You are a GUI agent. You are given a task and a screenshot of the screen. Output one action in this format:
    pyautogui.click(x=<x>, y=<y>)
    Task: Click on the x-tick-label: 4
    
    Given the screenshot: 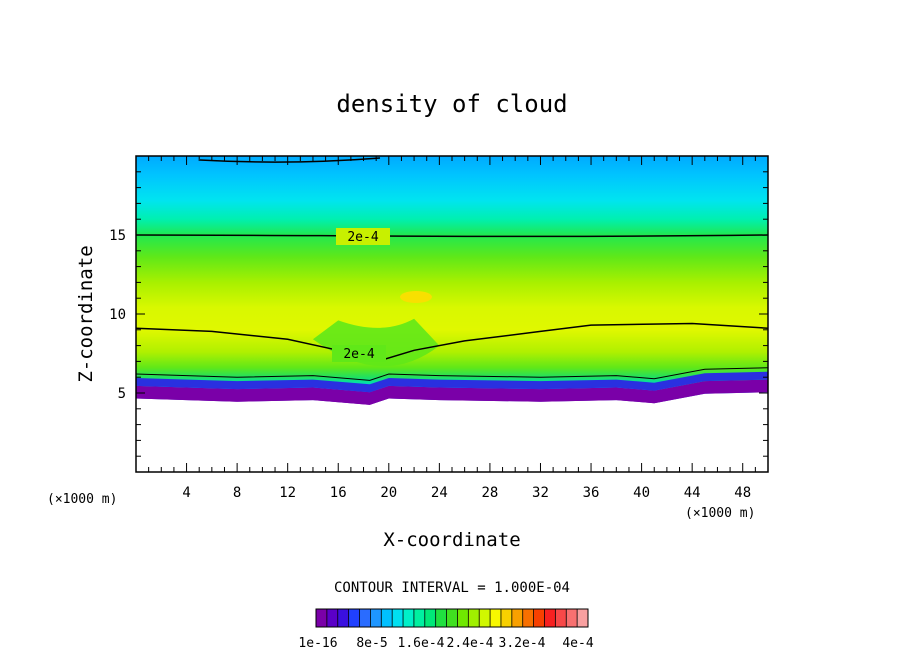 What is the action you would take?
    pyautogui.click(x=186, y=493)
    